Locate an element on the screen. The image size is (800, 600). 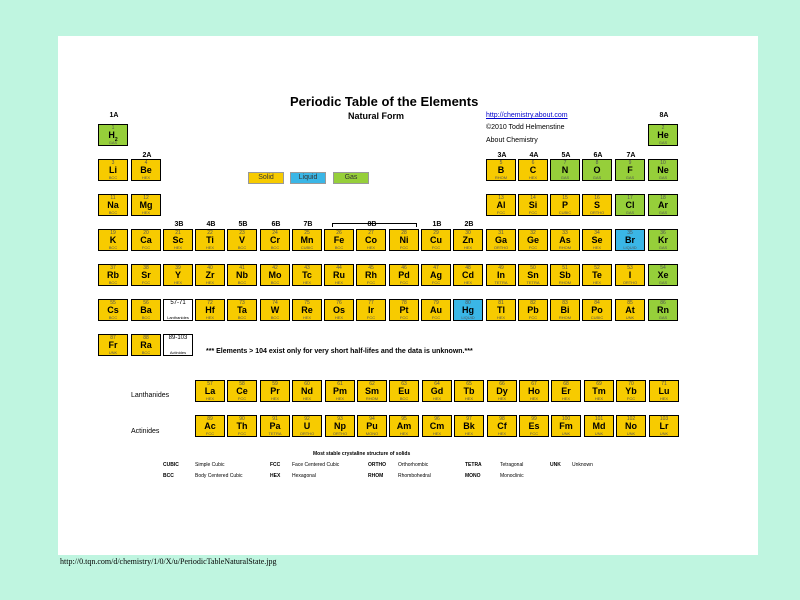
element-cell-cm: 96 Cm HEX is located at coordinates (437, 426).